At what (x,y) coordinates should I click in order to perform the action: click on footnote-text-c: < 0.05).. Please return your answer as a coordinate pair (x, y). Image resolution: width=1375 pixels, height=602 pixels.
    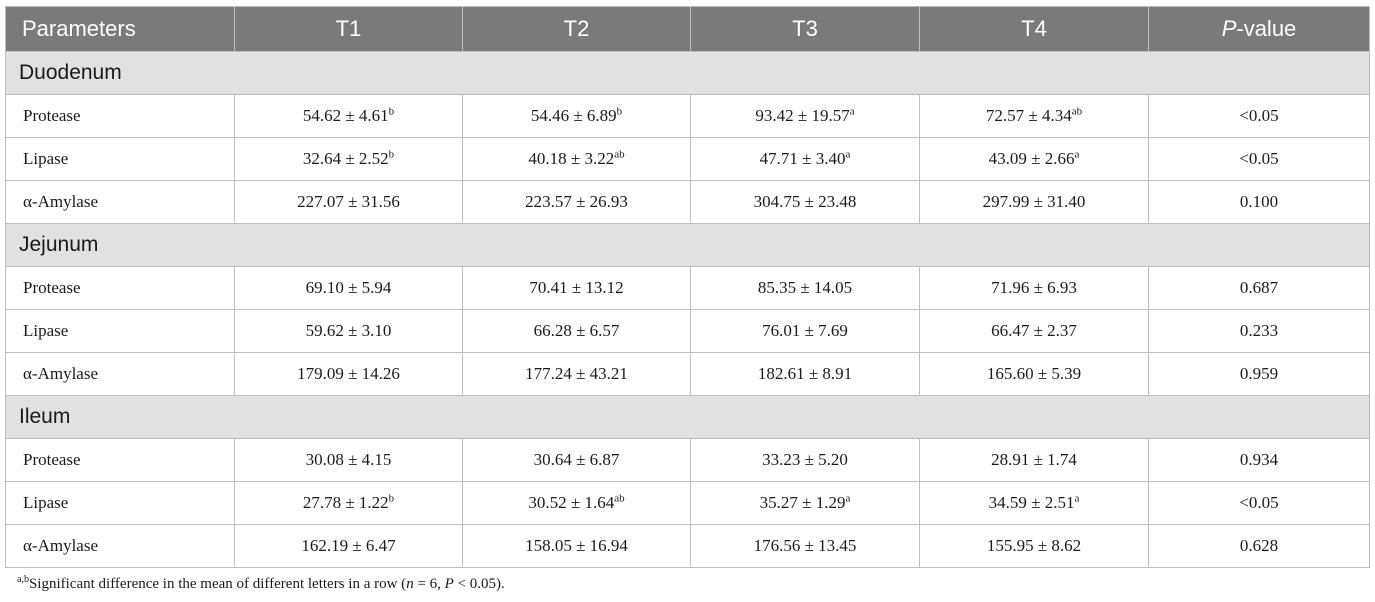
    Looking at the image, I should click on (479, 584).